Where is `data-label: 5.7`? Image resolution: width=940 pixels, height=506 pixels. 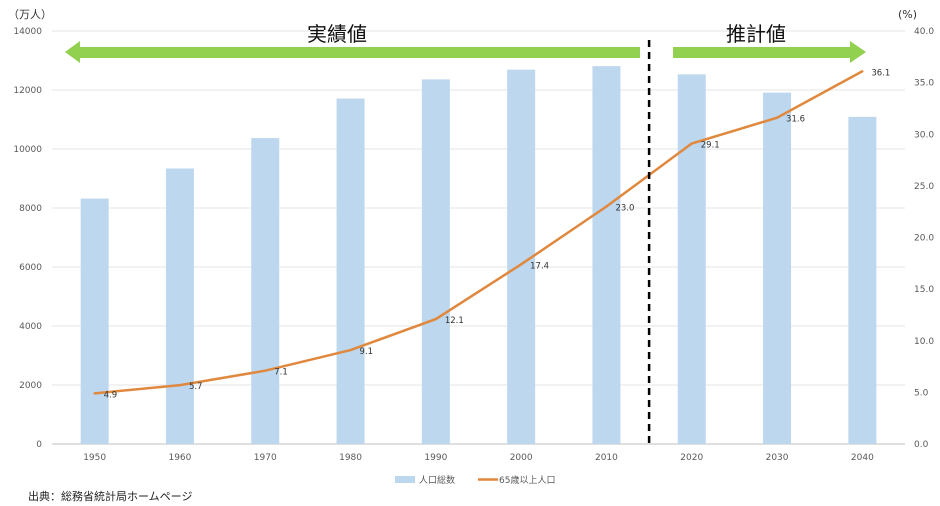
data-label: 5.7 is located at coordinates (196, 387).